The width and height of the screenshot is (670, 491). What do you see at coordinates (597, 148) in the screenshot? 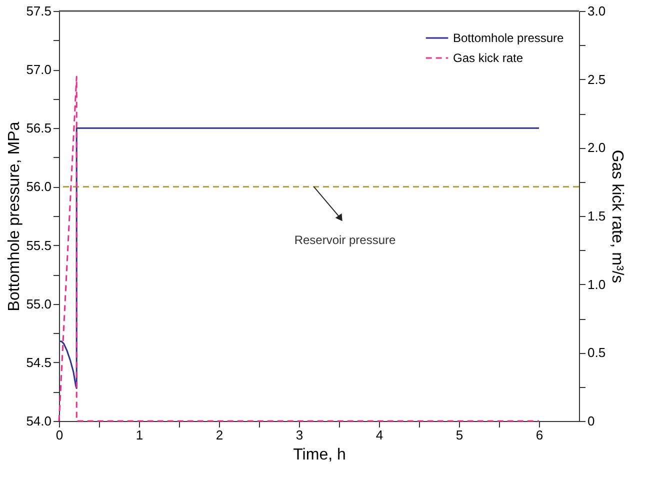
I see `y2-tick-label: 2.0` at bounding box center [597, 148].